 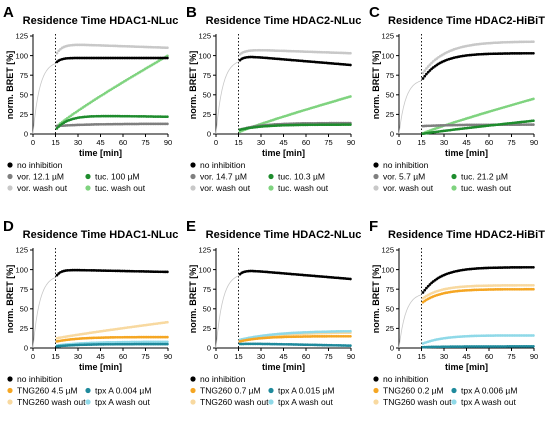 What do you see at coordinates (120, 188) in the screenshot?
I see `legend-label: tuc. wash out` at bounding box center [120, 188].